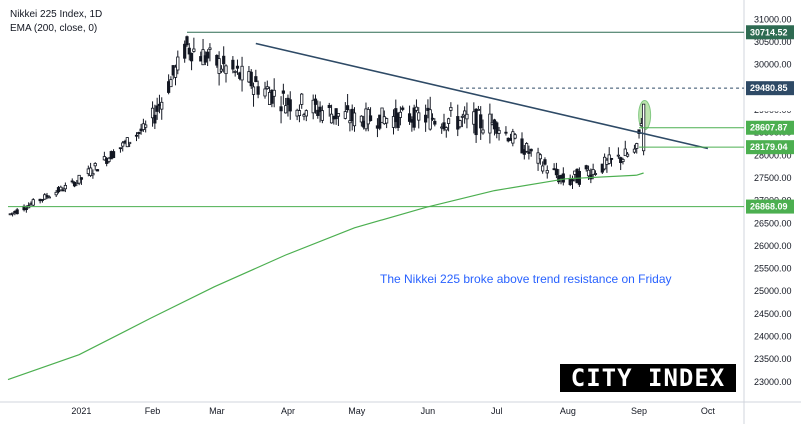 This screenshot has height=424, width=801. I want to click on level-tag-label: 29480.85, so click(769, 88).